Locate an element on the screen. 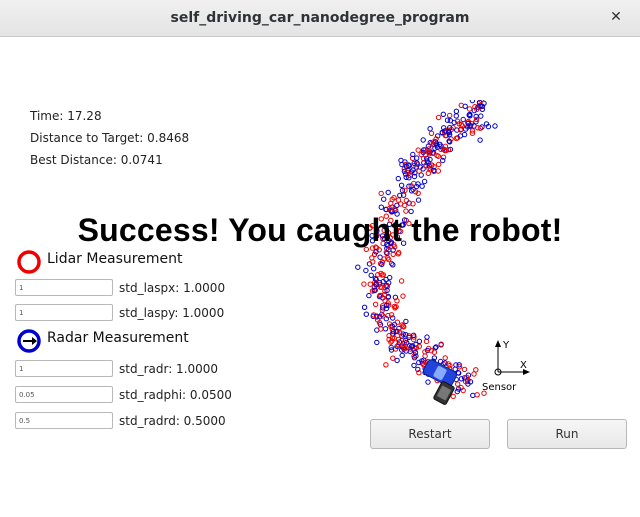 Image resolution: width=640 pixels, height=517 pixels. std-radrd-input is located at coordinates (64, 420).